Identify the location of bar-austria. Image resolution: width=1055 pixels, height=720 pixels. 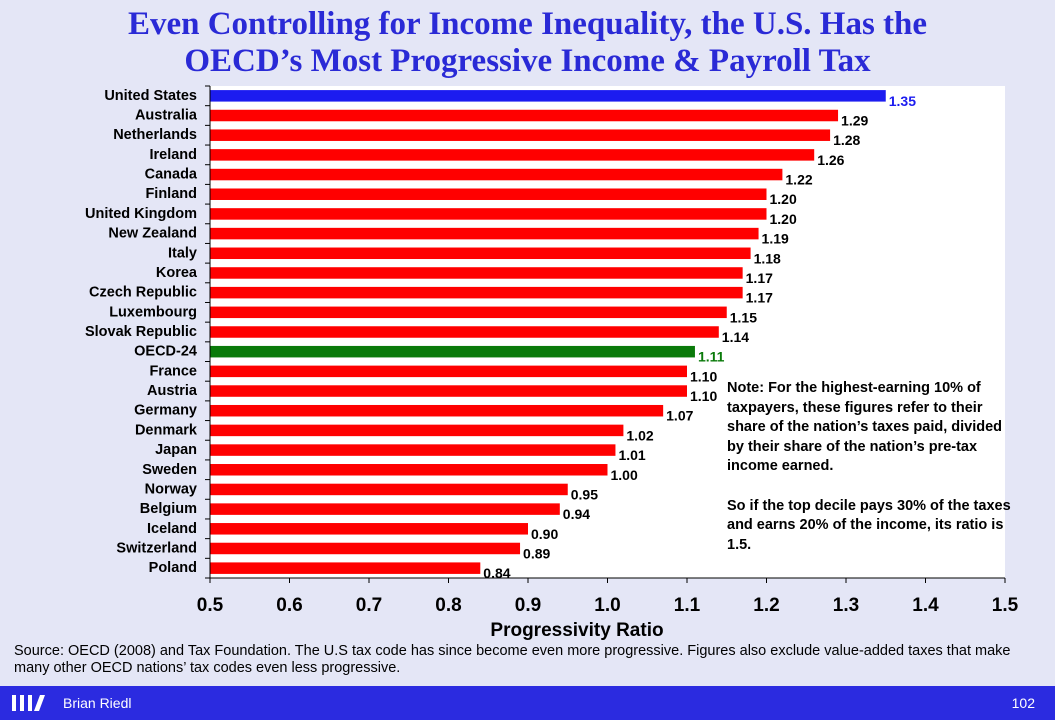
(448, 391).